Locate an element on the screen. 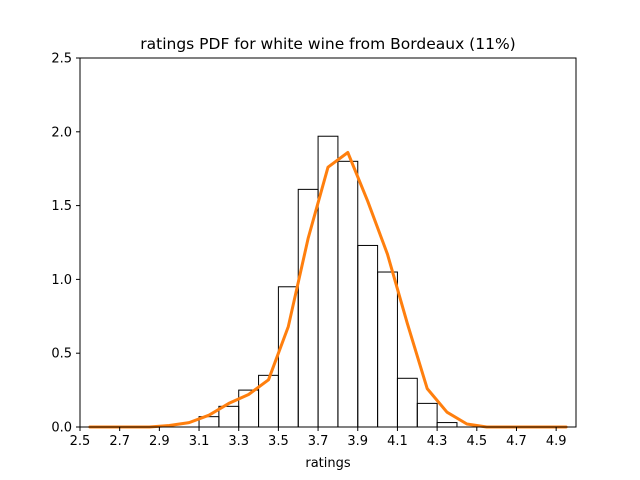 The image size is (640, 480). x-tick-label-1: 2.7 is located at coordinates (119, 441).